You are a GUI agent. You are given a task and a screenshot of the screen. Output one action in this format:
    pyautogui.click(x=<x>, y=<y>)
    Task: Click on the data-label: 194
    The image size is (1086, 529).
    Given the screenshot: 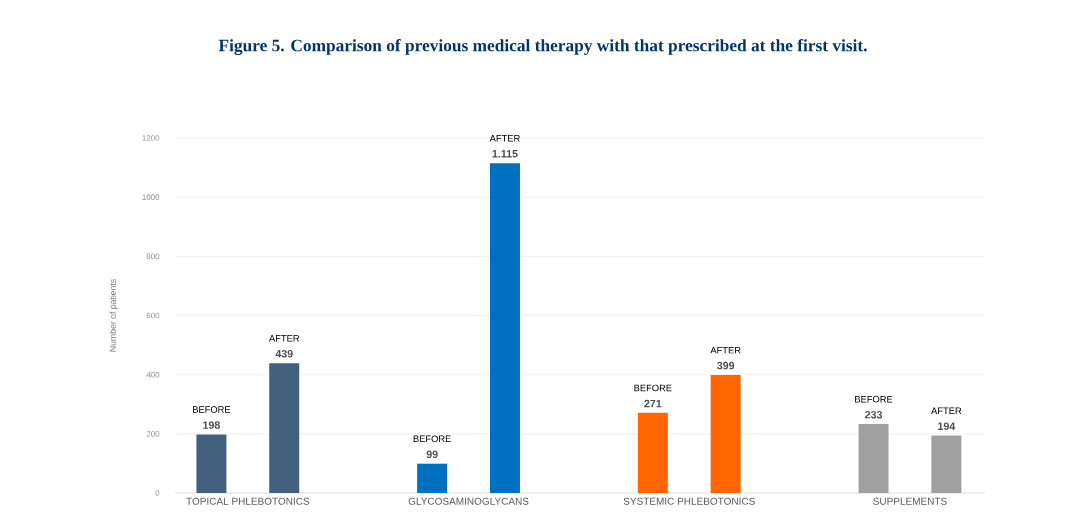 What is the action you would take?
    pyautogui.click(x=947, y=426)
    